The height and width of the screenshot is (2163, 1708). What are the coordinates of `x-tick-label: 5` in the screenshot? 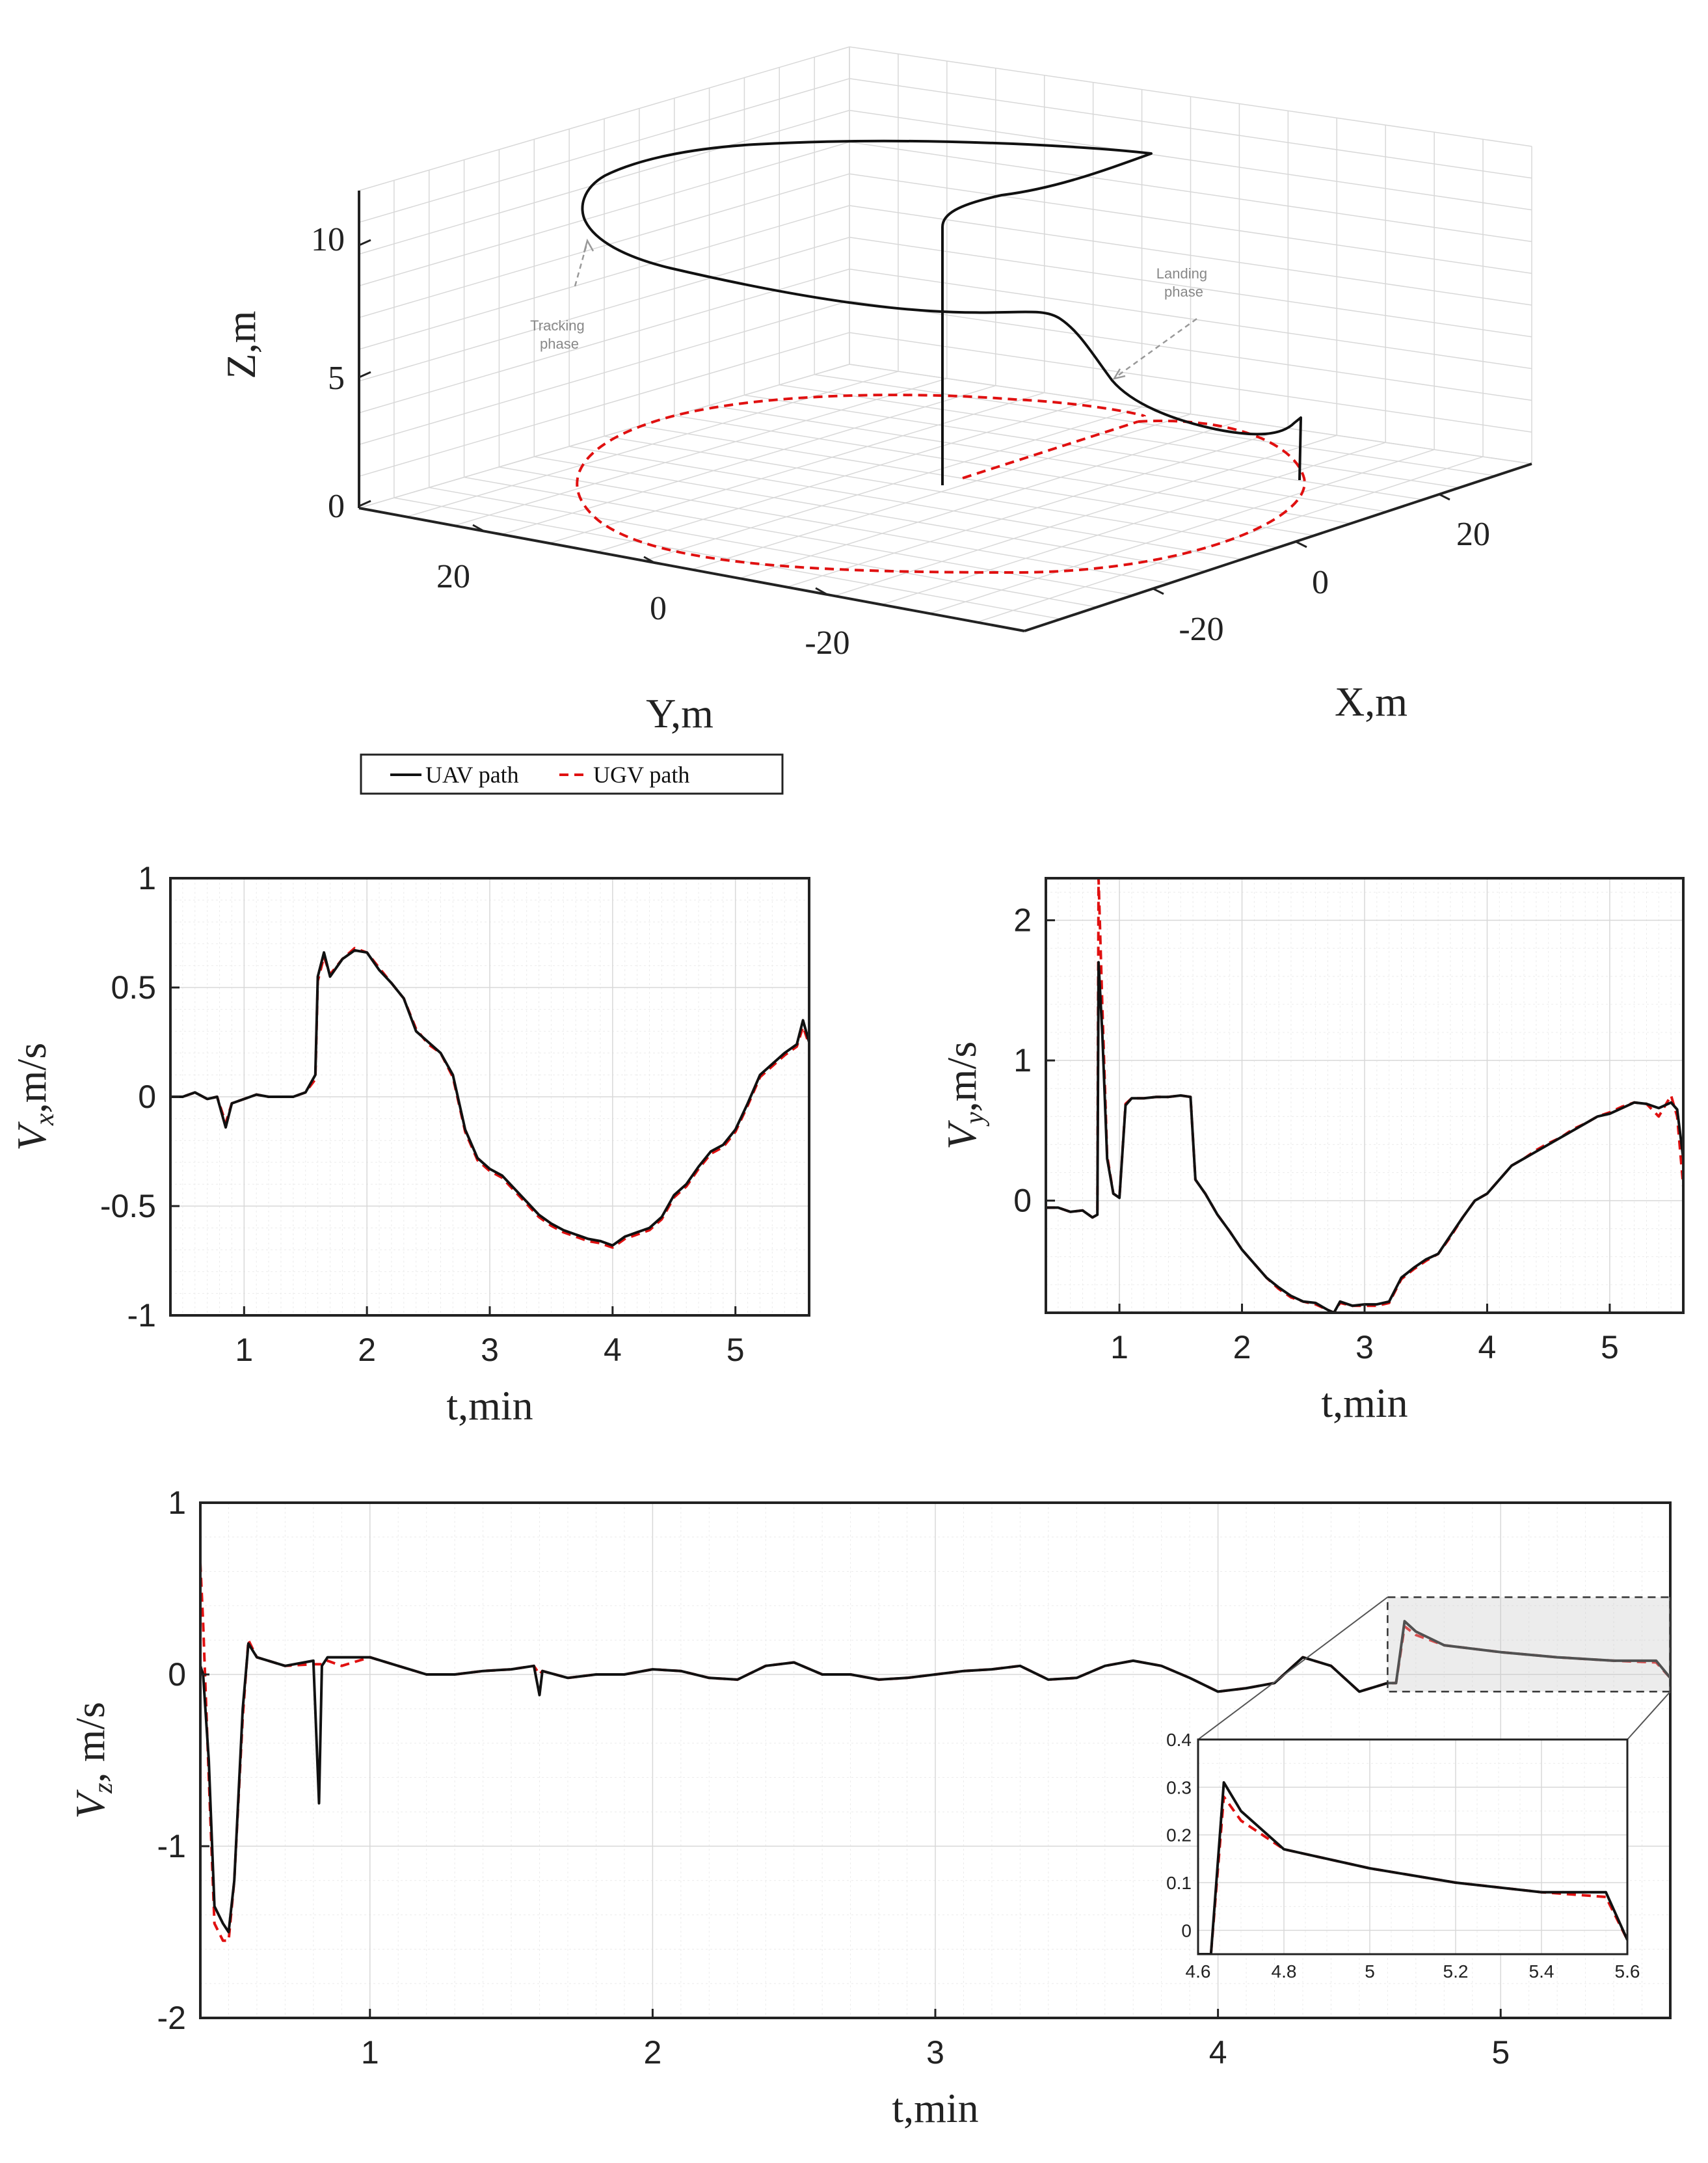 It's located at (1501, 2052).